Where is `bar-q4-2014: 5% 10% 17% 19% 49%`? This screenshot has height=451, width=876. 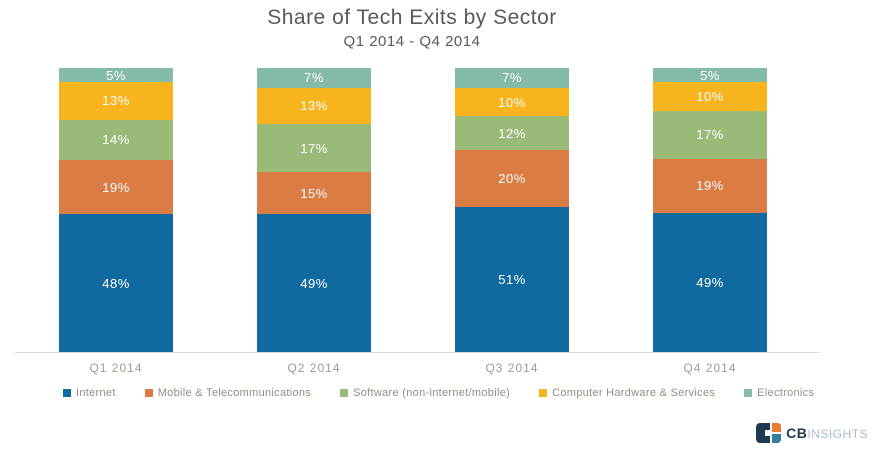
bar-q4-2014: 5% 10% 17% 19% 49% is located at coordinates (710, 210).